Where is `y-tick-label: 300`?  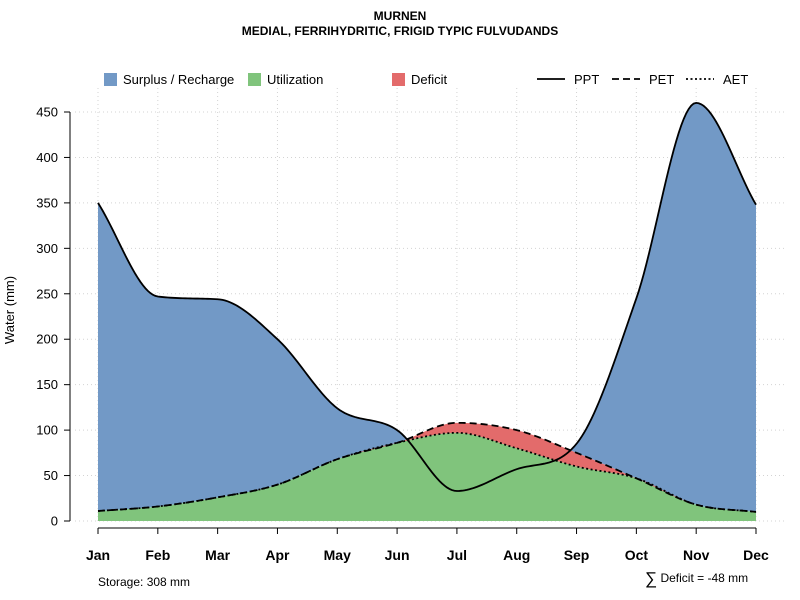
y-tick-label: 300 is located at coordinates (47, 248).